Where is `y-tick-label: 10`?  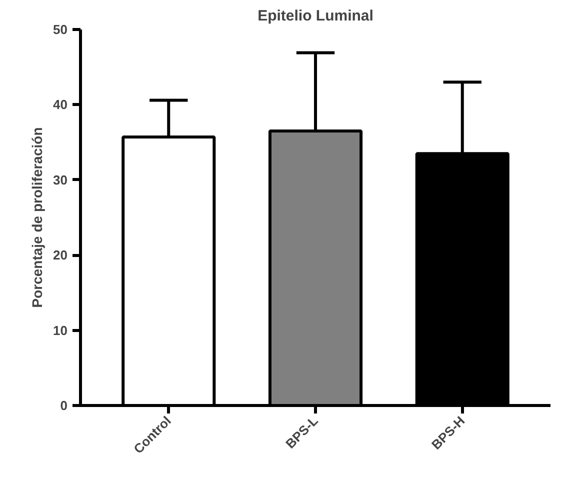
y-tick-label: 10 is located at coordinates (60, 330).